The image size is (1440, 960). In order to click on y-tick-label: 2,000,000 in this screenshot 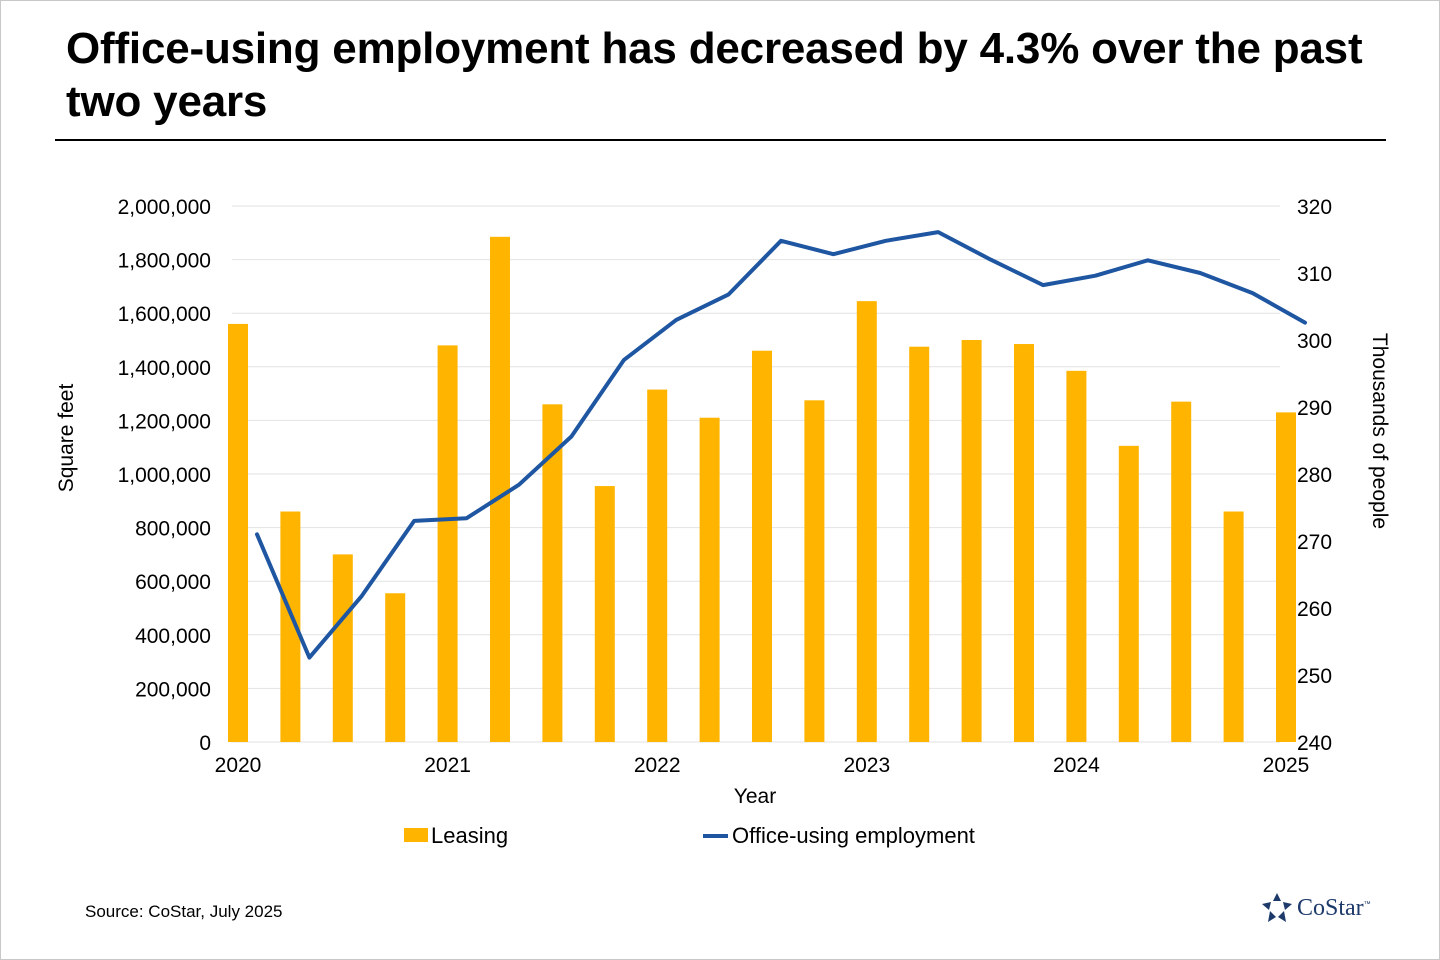, I will do `click(164, 207)`.